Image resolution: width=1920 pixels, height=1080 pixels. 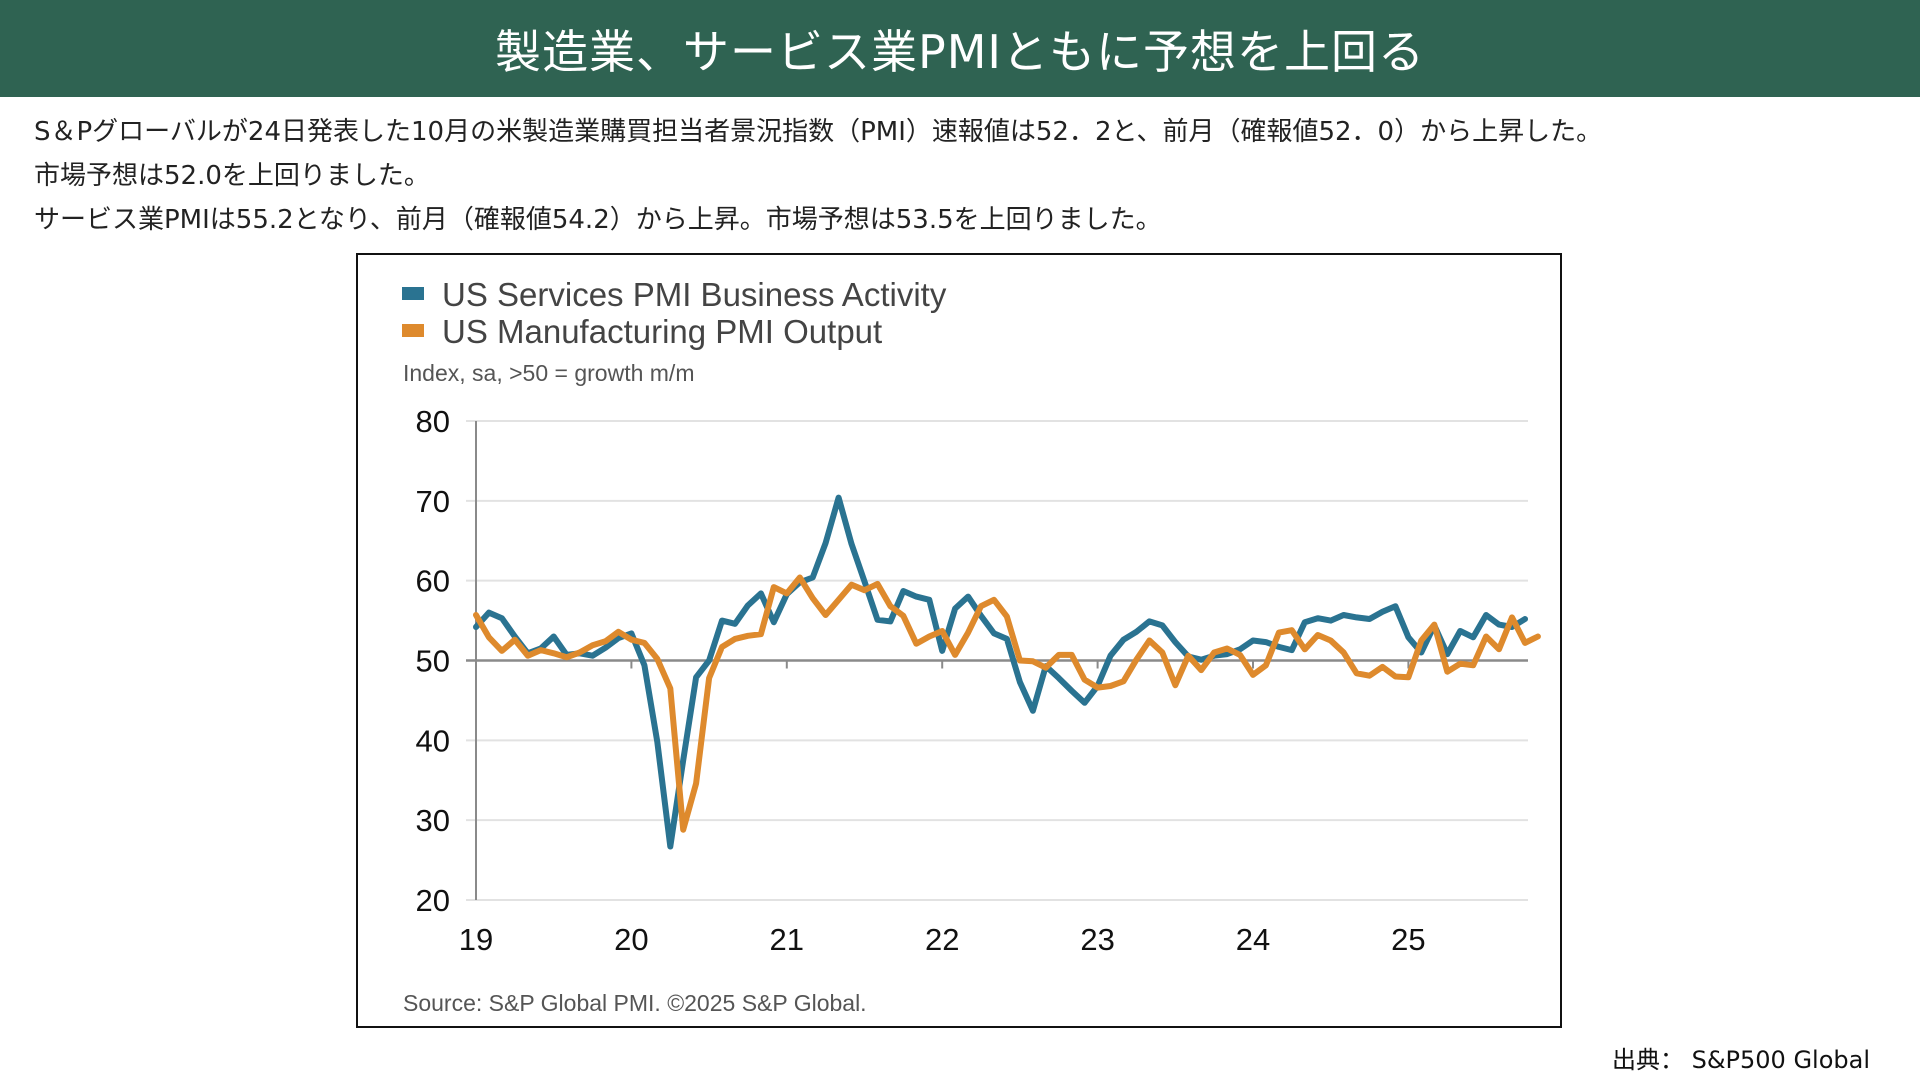 What do you see at coordinates (433, 661) in the screenshot?
I see `y-tick-label: 50` at bounding box center [433, 661].